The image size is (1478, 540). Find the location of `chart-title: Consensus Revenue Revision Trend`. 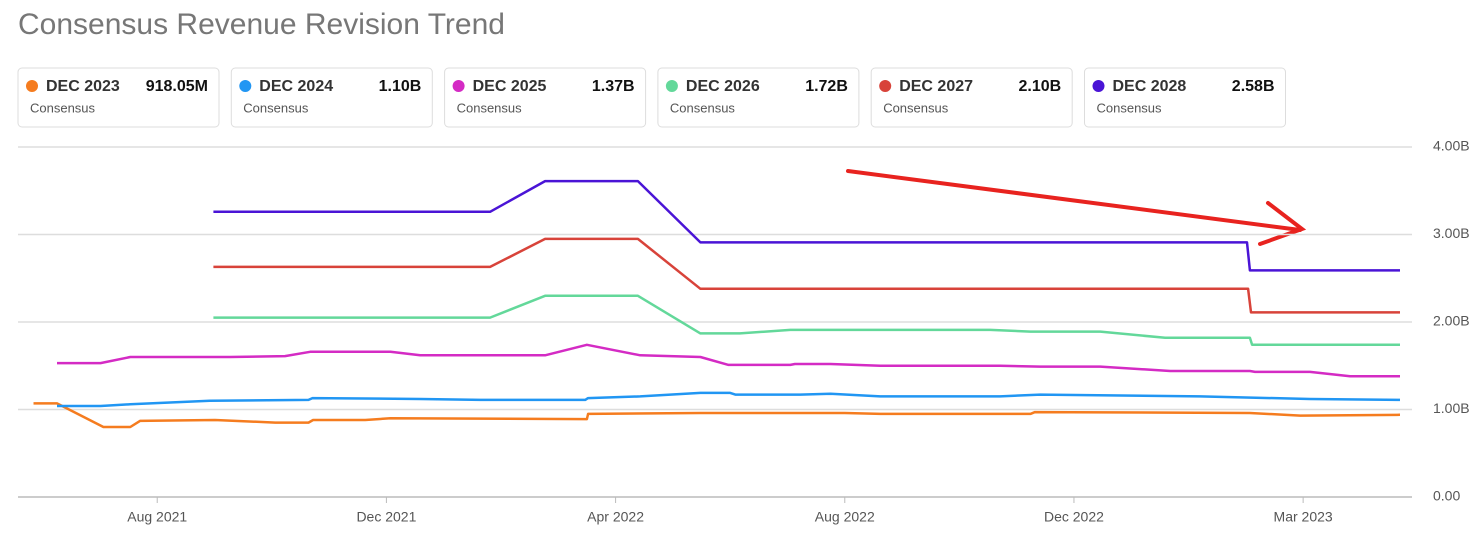

chart-title: Consensus Revenue Revision Trend is located at coordinates (261, 24).